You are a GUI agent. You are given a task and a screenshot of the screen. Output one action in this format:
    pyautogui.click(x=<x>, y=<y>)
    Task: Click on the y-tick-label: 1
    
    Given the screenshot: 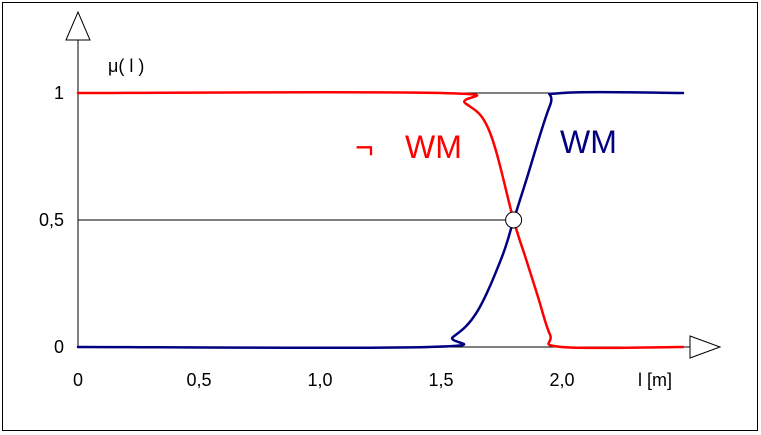 What is the action you would take?
    pyautogui.click(x=59, y=93)
    